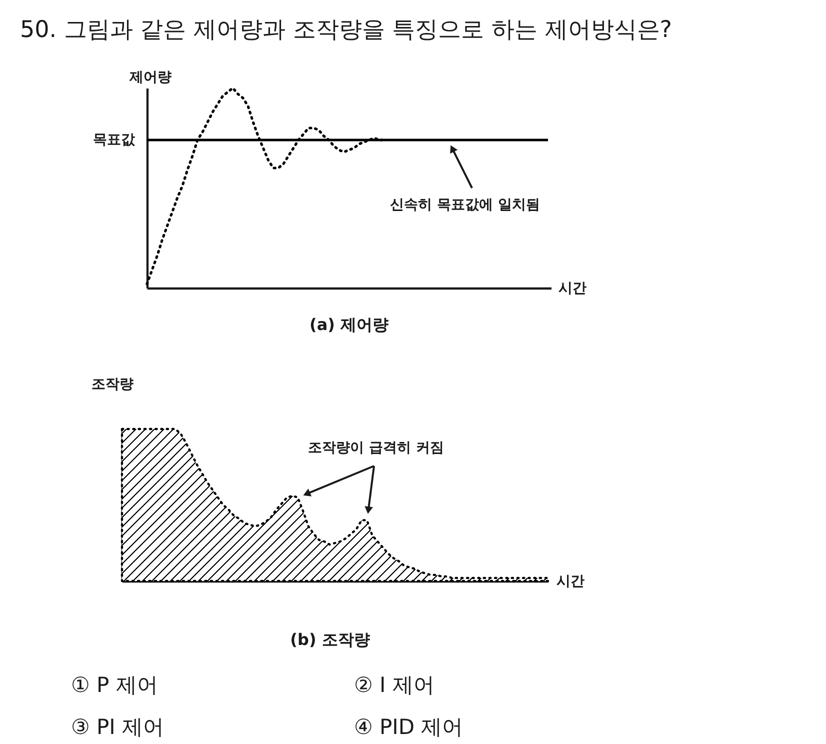 The height and width of the screenshot is (744, 826). Describe the element at coordinates (114, 685) in the screenshot. I see `text: ① P 제어` at that location.